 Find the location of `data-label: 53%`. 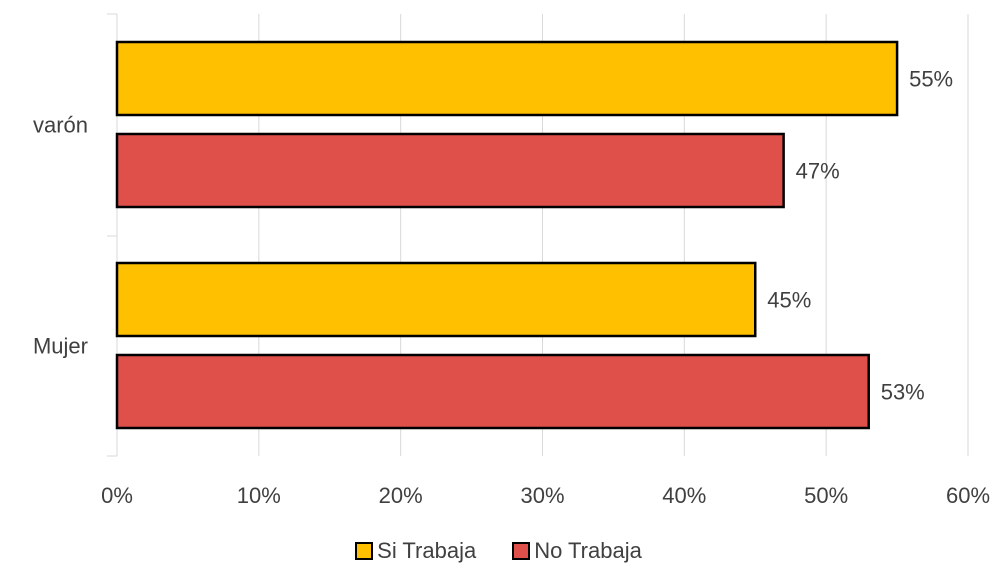

data-label: 53% is located at coordinates (903, 392).